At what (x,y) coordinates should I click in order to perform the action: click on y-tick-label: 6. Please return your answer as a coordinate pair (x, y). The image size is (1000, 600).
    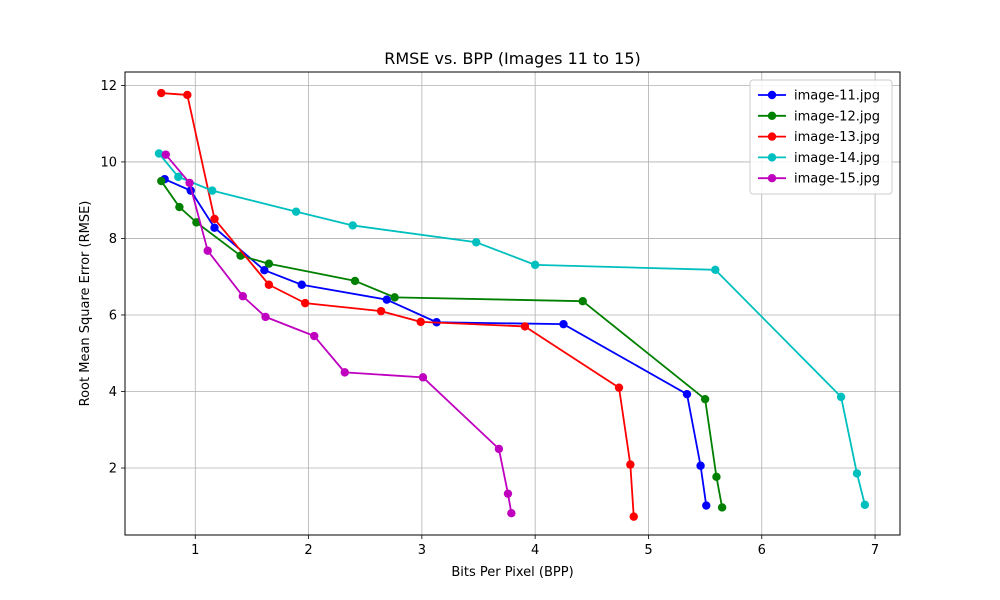
    Looking at the image, I should click on (113, 315).